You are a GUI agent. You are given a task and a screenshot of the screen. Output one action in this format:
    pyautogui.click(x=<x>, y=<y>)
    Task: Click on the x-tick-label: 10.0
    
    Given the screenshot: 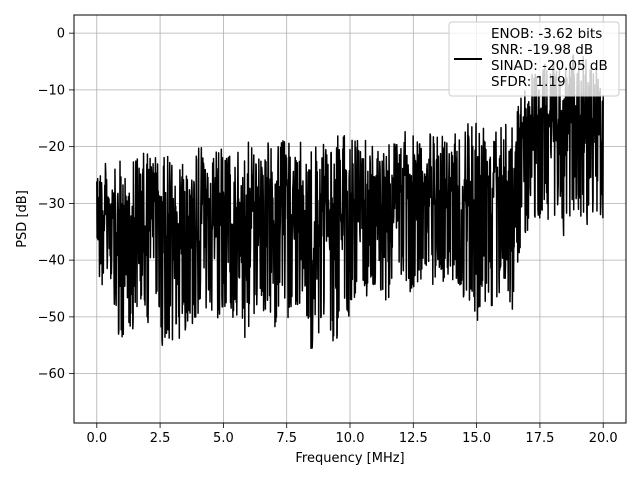 What is the action you would take?
    pyautogui.click(x=350, y=438)
    